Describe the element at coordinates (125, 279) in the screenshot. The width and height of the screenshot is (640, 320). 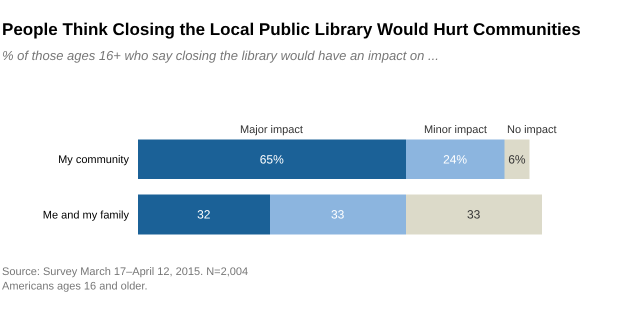
I see `source-note: Source: Survey March 17–April 12, 2015. N=2,004 Americans ages 16 and older.` at that location.